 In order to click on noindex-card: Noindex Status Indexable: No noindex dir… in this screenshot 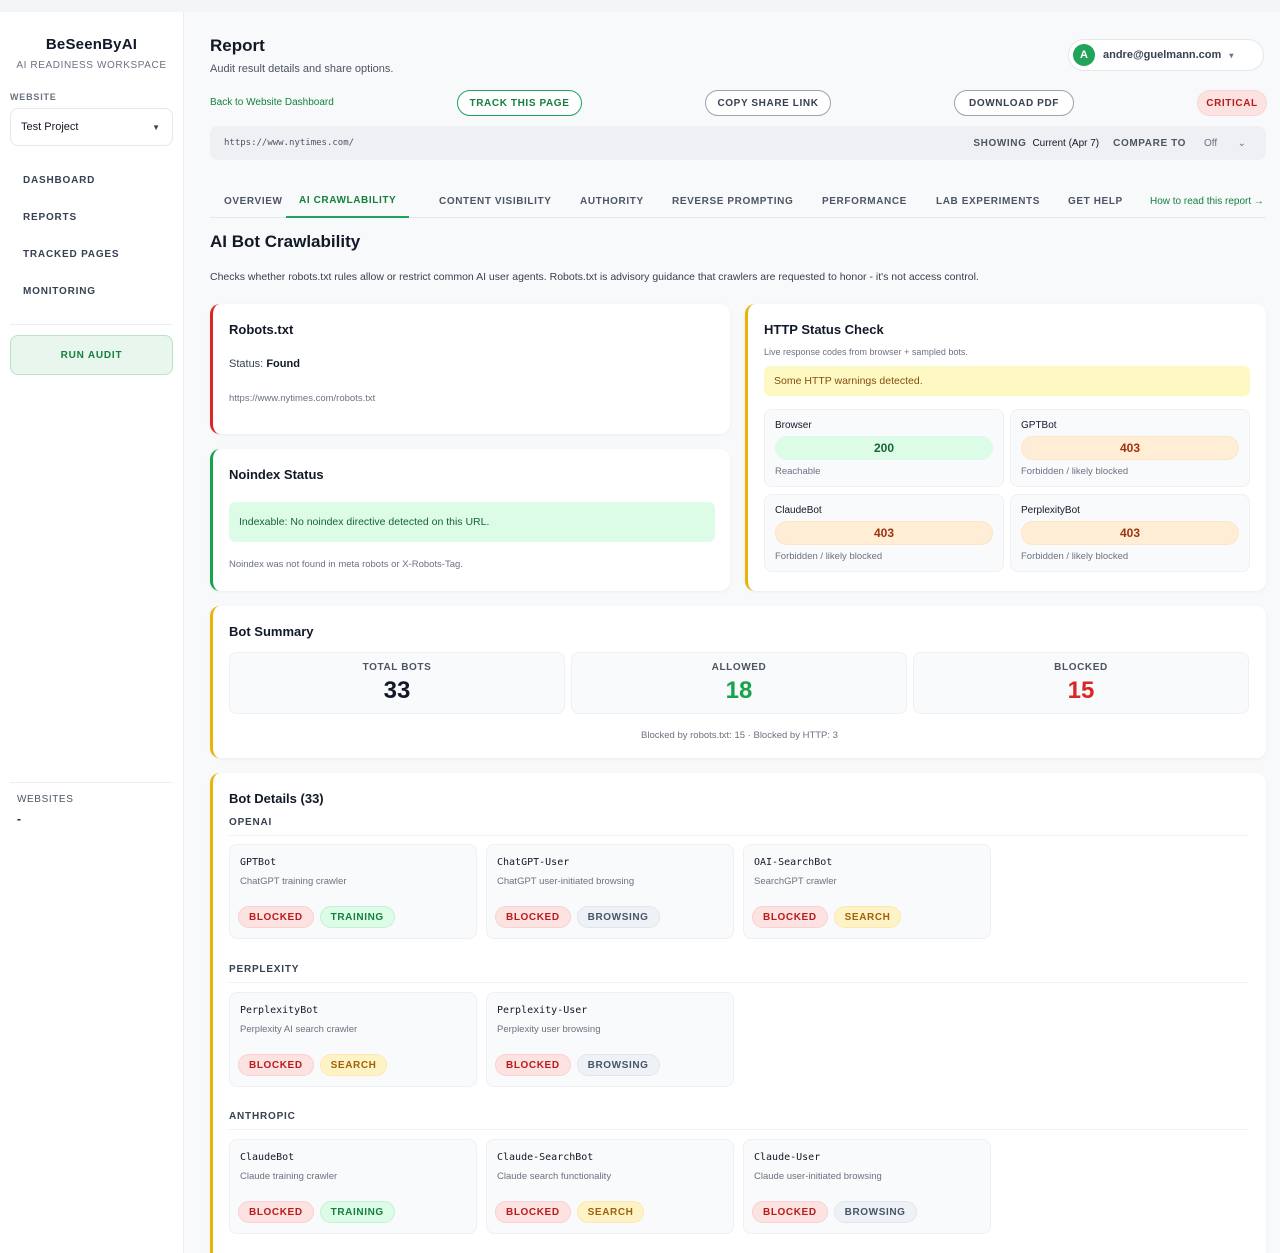, I will do `click(470, 520)`.